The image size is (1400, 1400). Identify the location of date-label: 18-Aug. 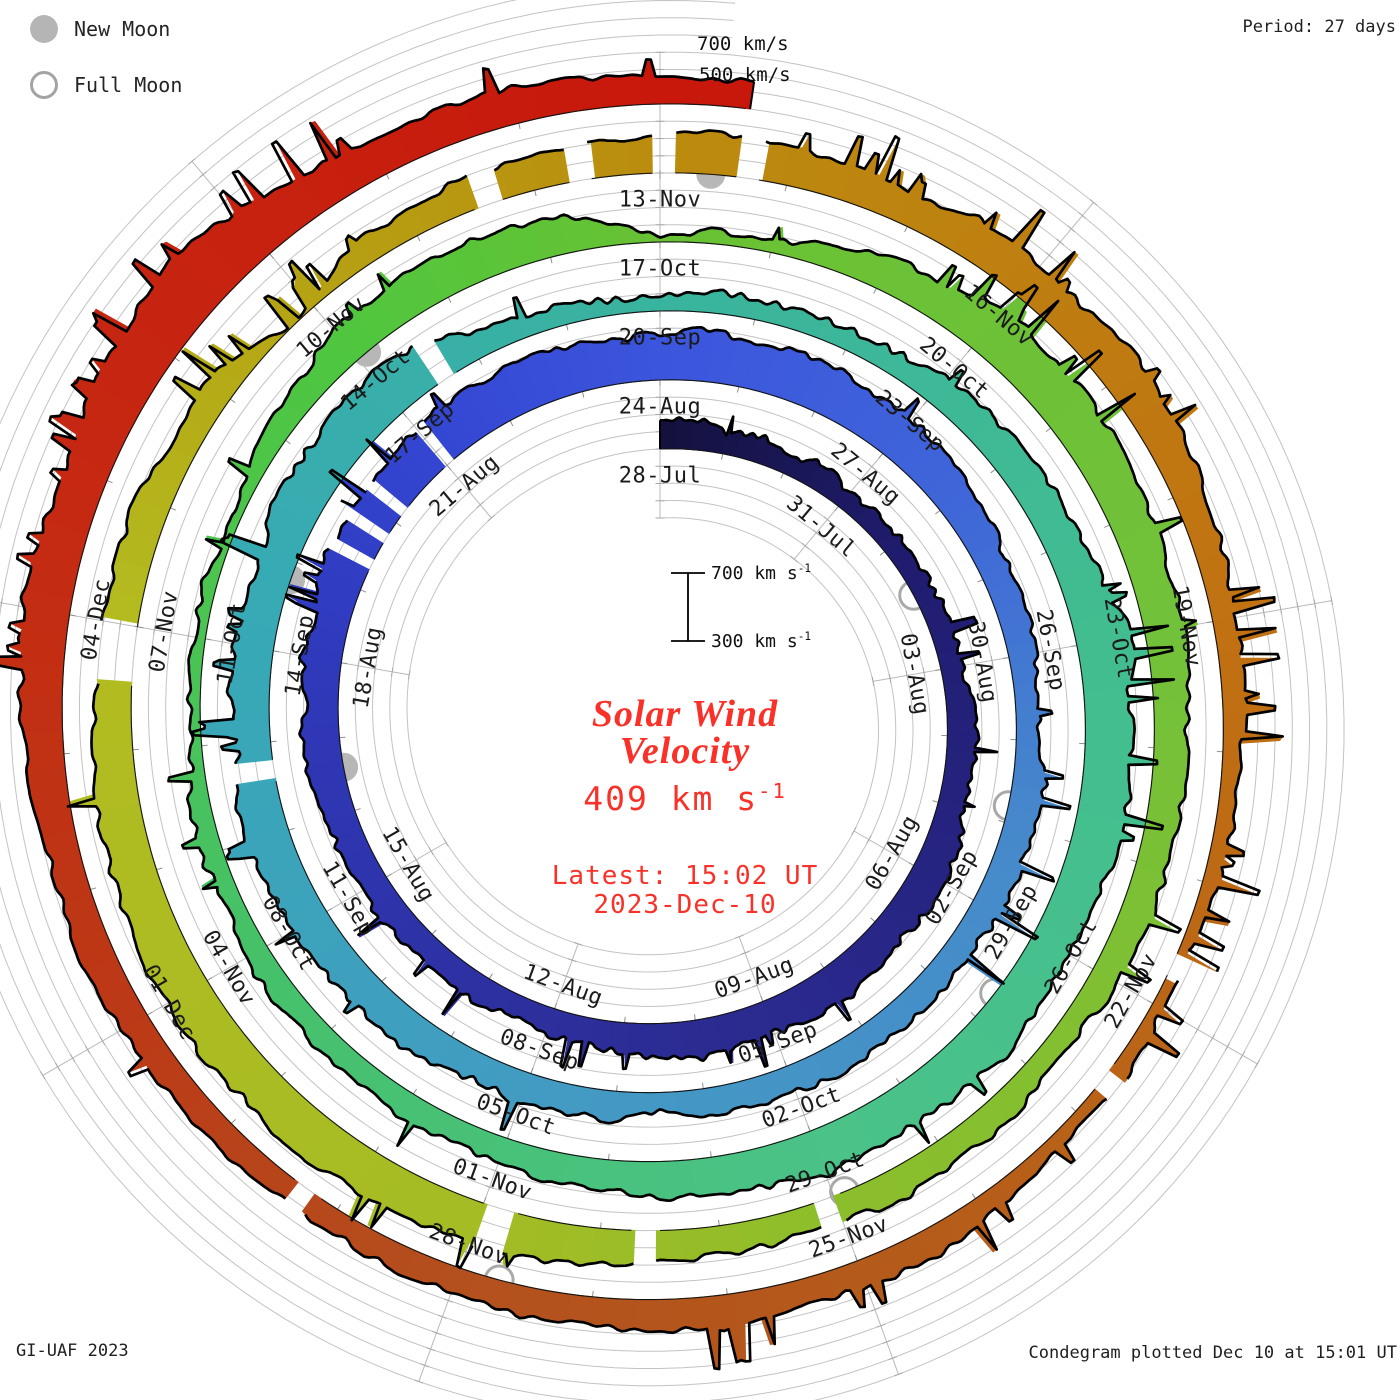
(368, 668).